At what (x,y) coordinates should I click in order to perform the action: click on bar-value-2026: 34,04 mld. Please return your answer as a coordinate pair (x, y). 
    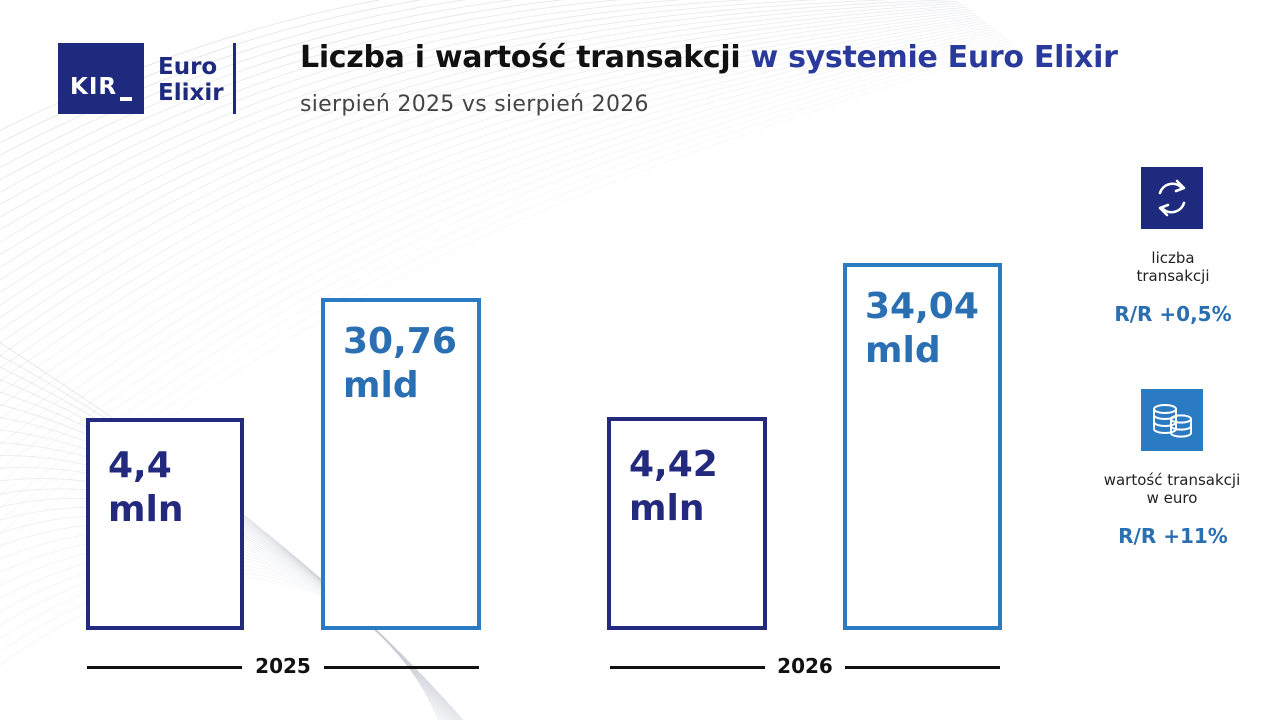
    Looking at the image, I should click on (922, 446).